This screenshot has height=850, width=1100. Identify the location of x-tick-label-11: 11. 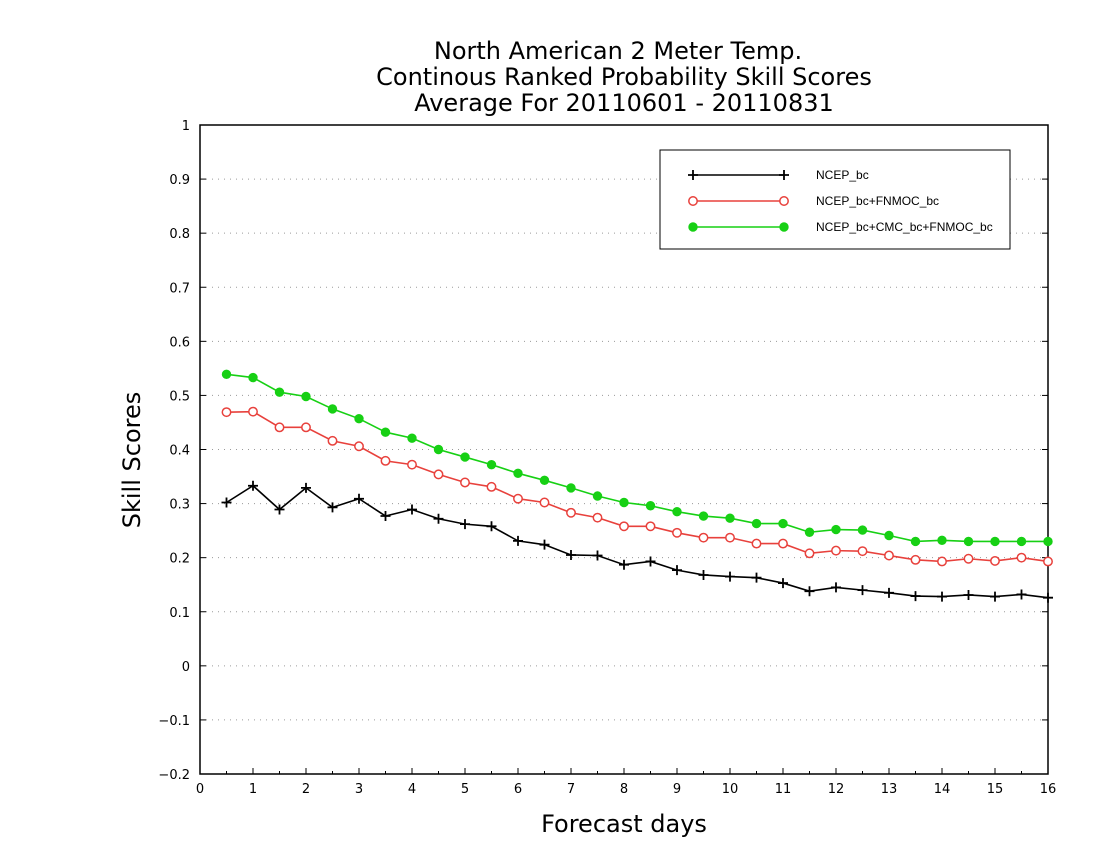
(783, 789).